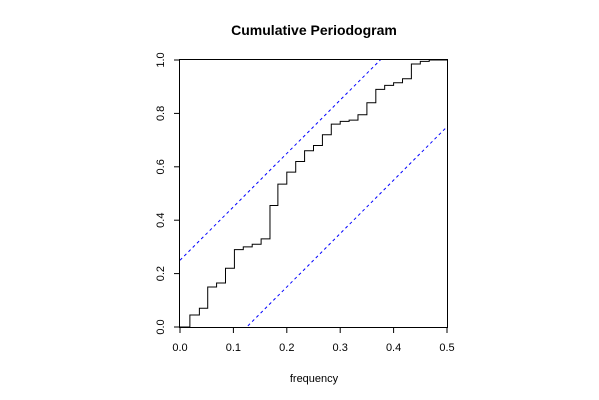 The width and height of the screenshot is (599, 400). What do you see at coordinates (313, 340) in the screenshot?
I see `x-axis: 0.0 0.1 0.2 0.3 0.4 0.5` at bounding box center [313, 340].